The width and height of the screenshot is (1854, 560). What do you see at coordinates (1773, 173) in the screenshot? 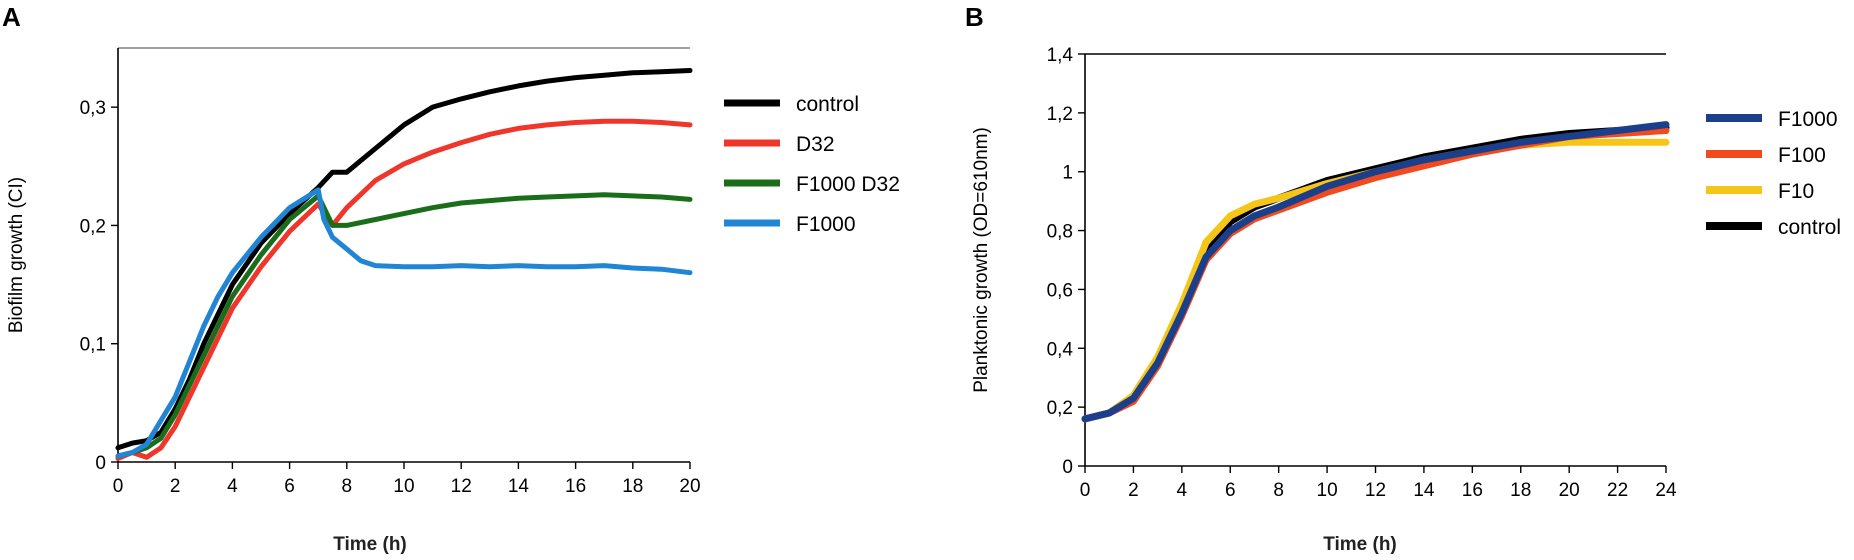
I see `panel-b-legend: F1000 F100 F10 control` at bounding box center [1773, 173].